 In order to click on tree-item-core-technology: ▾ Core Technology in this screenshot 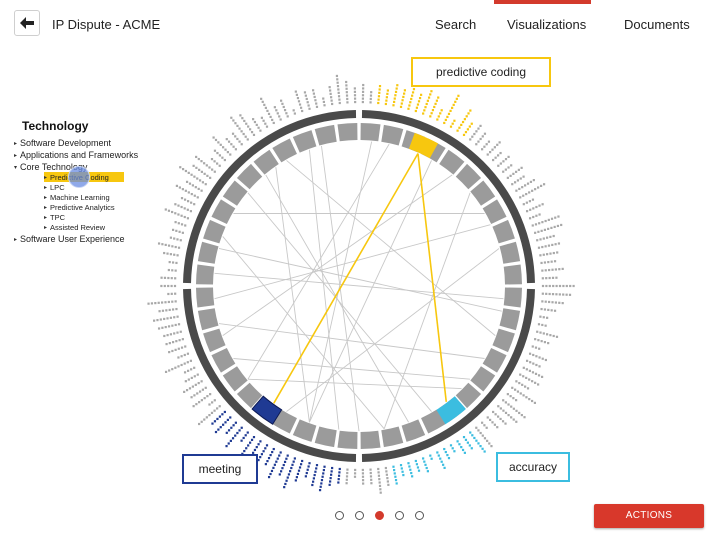, I will do `click(50, 167)`.